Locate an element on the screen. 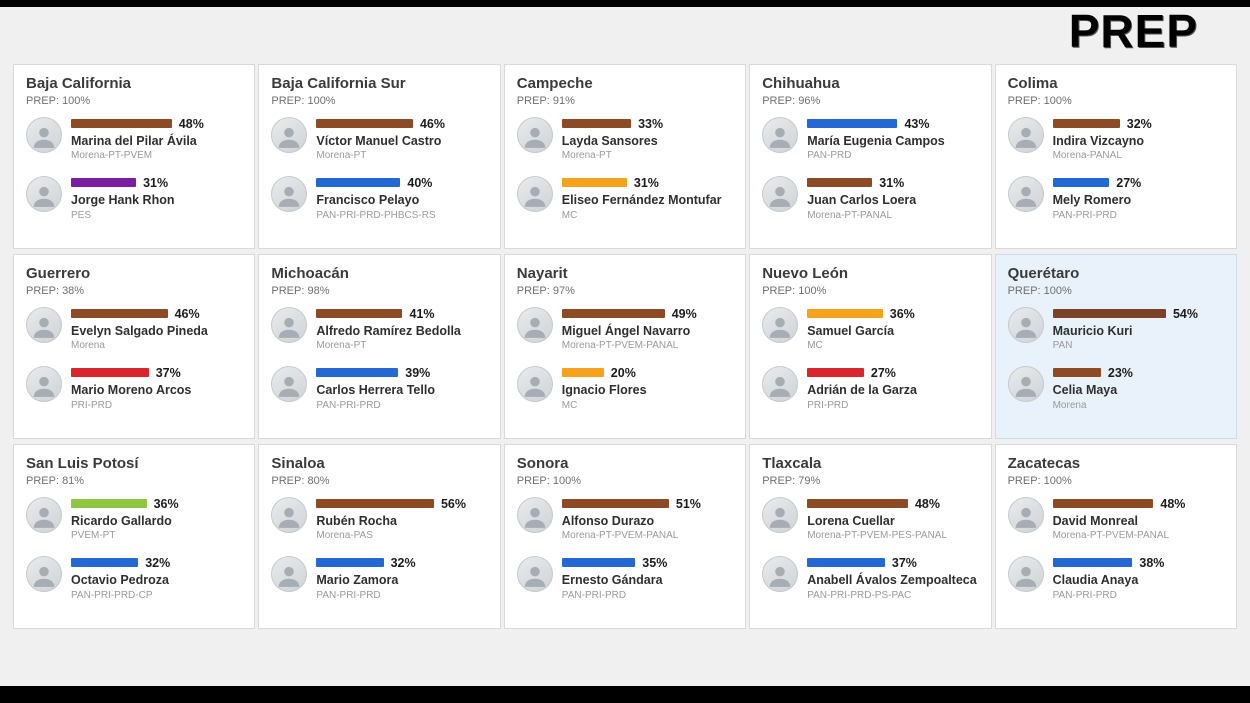 The image size is (1250, 703). candidate-info: 31% Juan Carlos Loera Morena-PT-PANAL is located at coordinates (892, 198).